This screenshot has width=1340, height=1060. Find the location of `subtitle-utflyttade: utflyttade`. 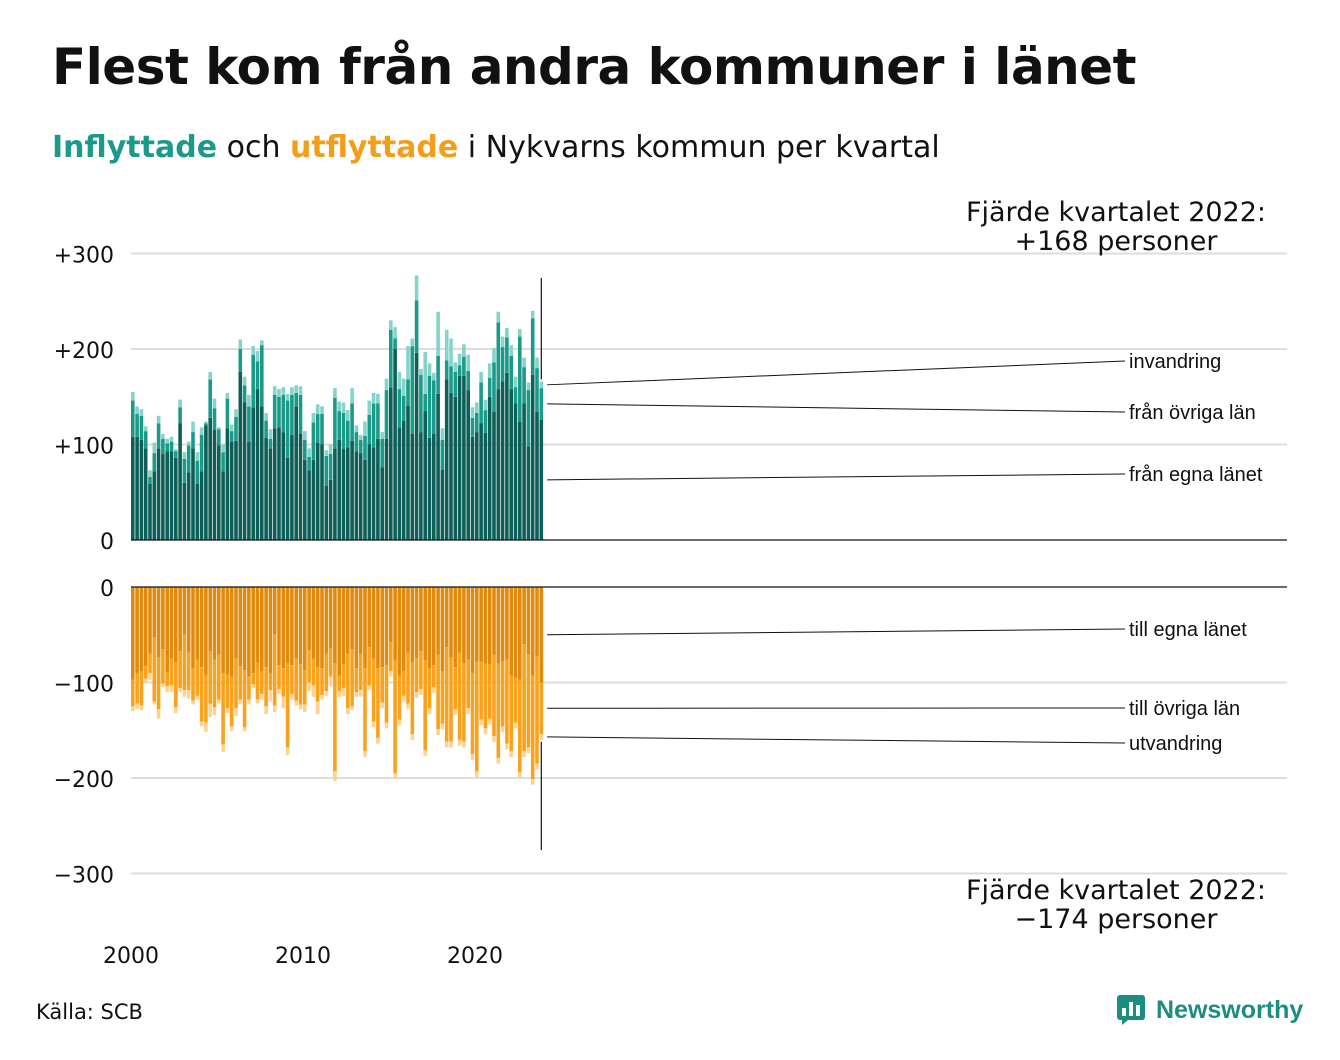

subtitle-utflyttade: utflyttade is located at coordinates (374, 147).